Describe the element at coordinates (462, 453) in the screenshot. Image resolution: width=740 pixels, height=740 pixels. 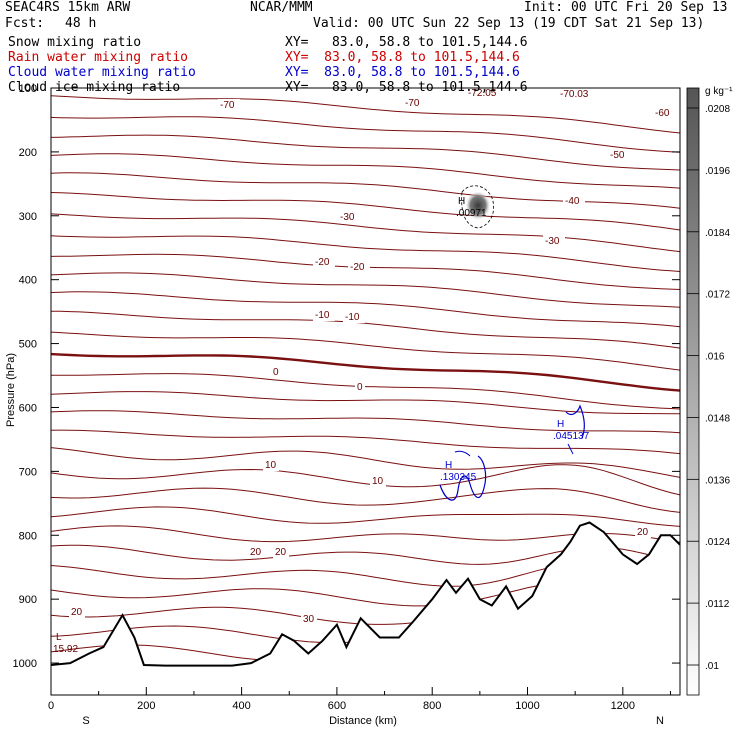
I see `cloud-water-contour-cap` at that location.